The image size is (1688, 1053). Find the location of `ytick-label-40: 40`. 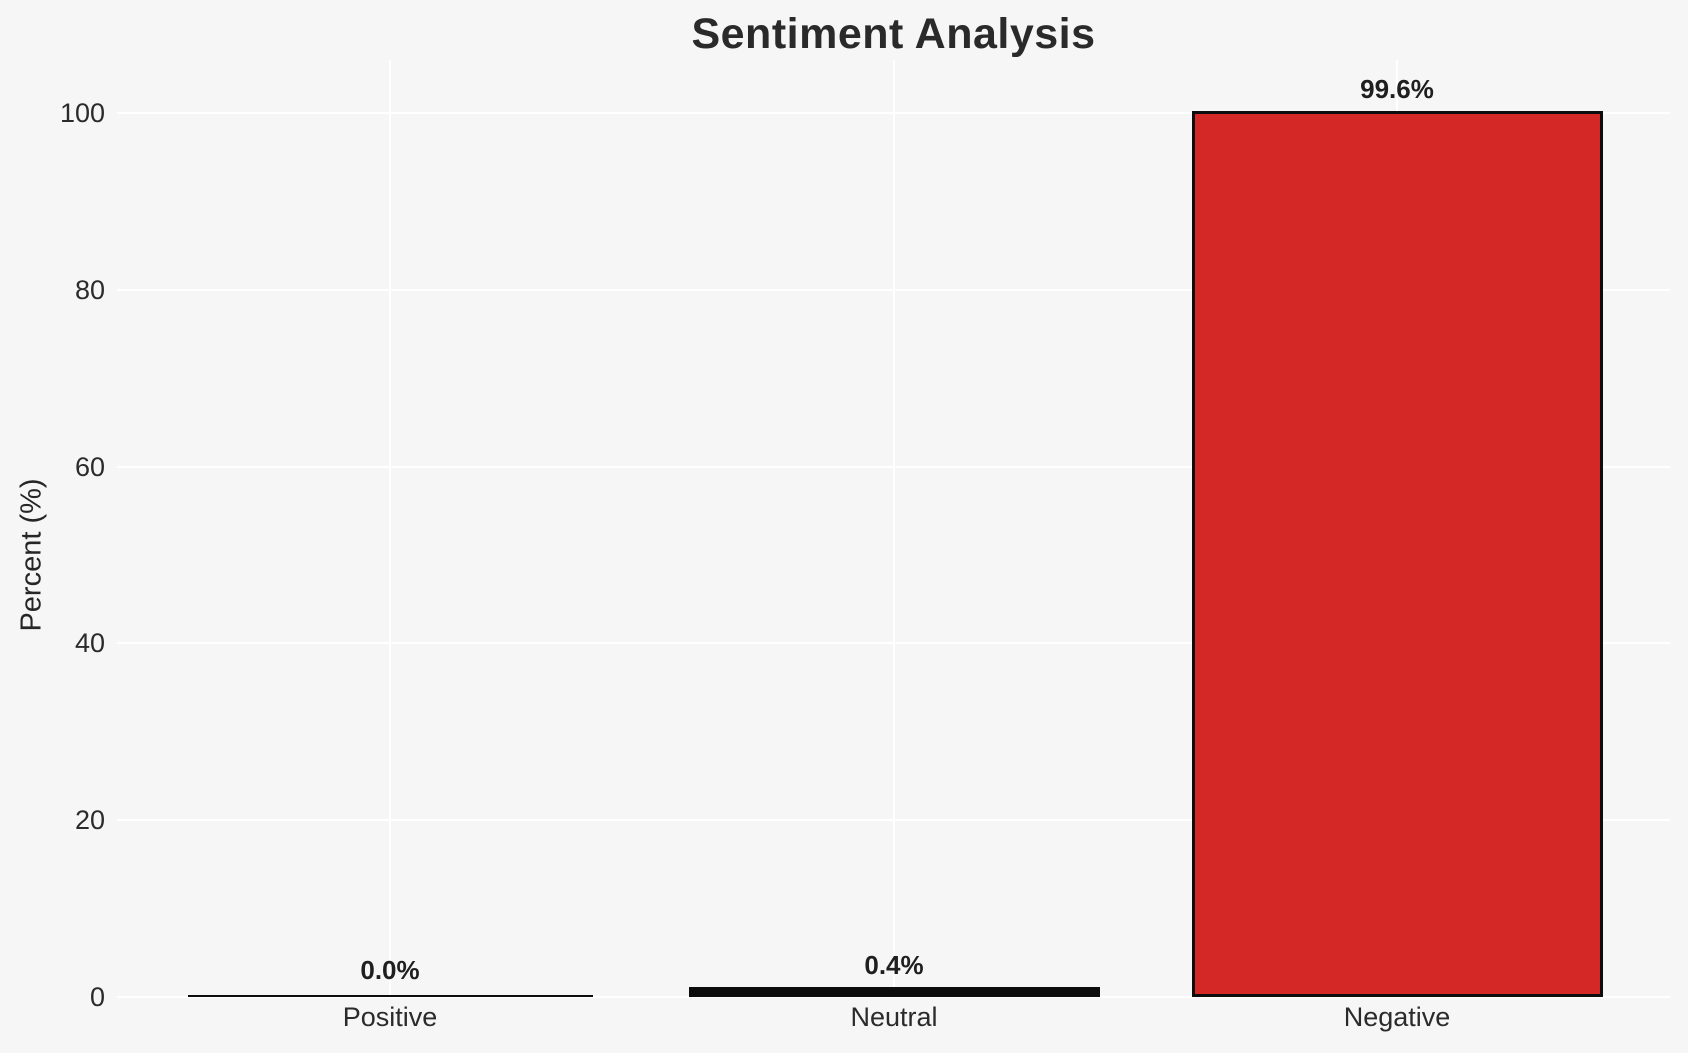

ytick-label-40: 40 is located at coordinates (89, 643).